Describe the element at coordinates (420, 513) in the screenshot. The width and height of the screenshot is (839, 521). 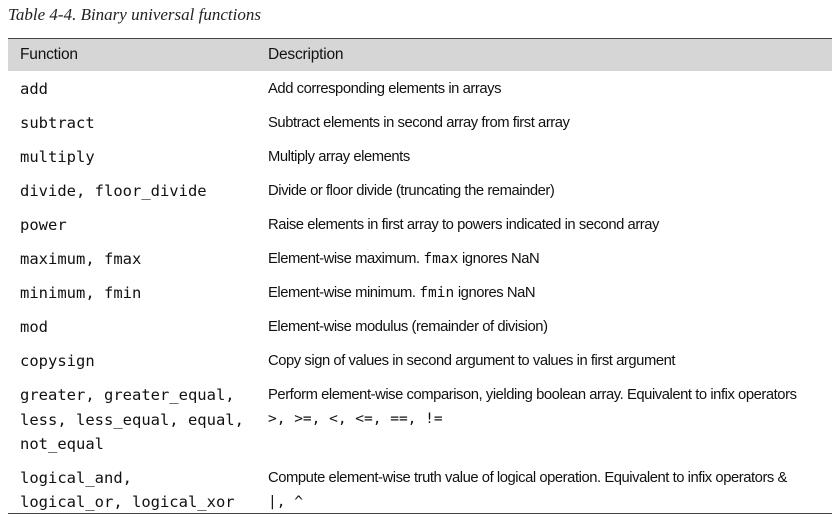
I see `table-bottom-rule` at that location.